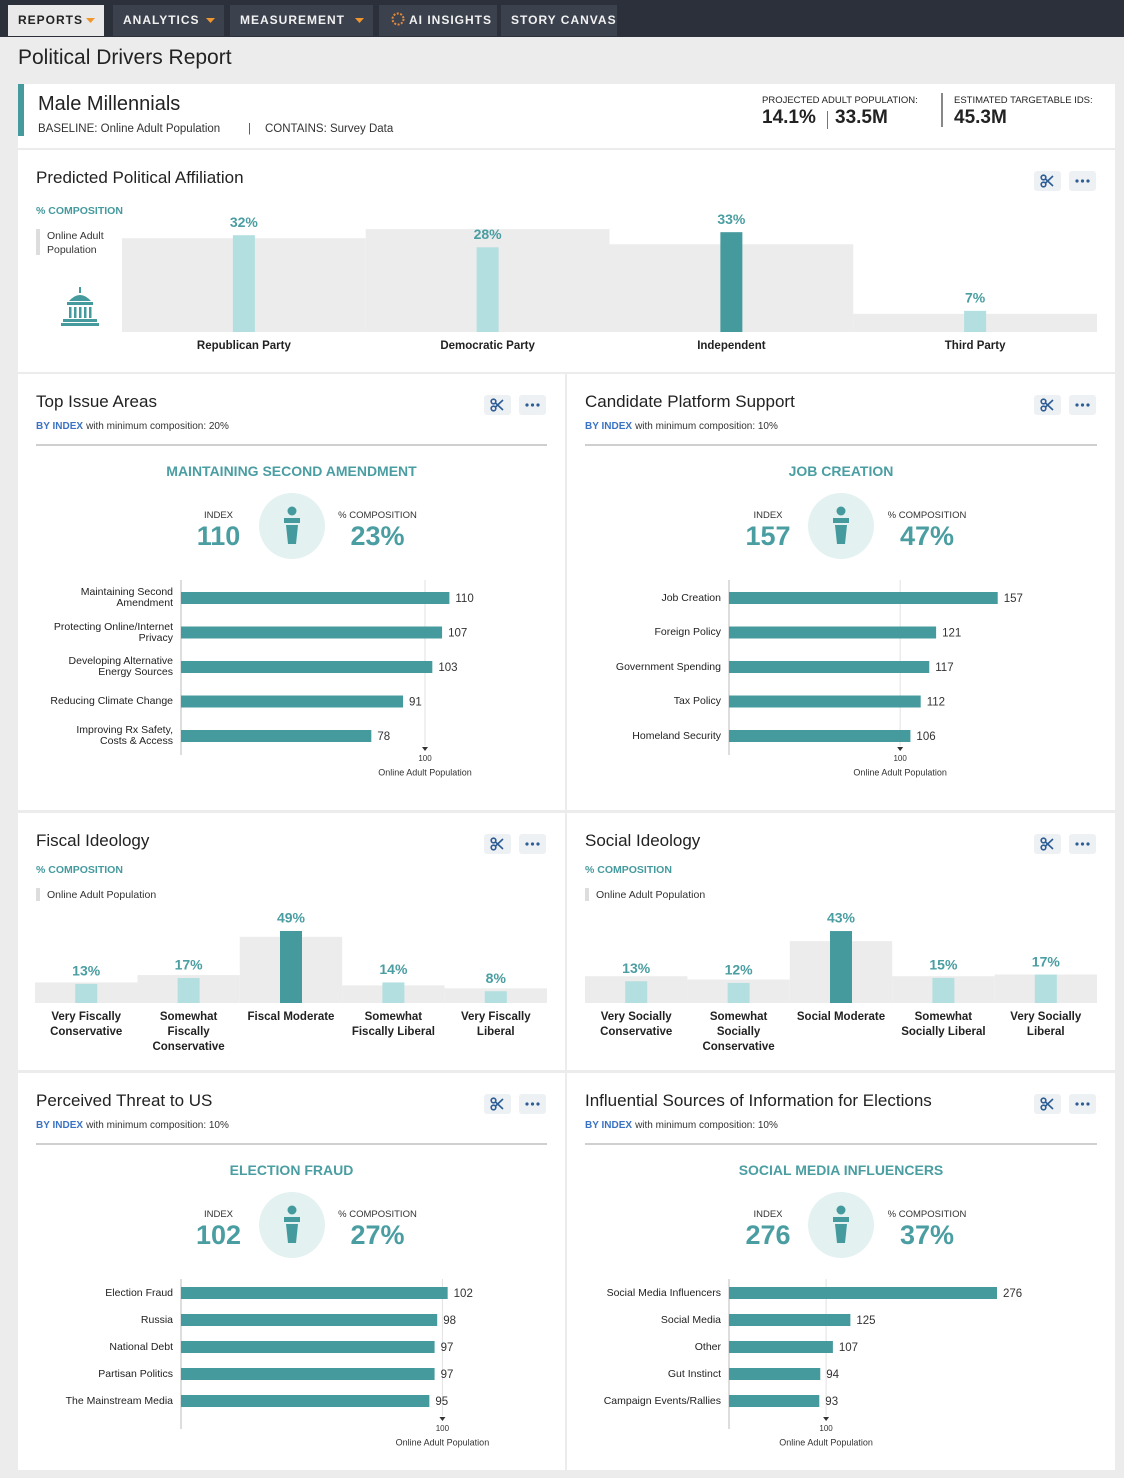 The image size is (1124, 1478). Describe the element at coordinates (398, 19) in the screenshot. I see `ai-icon` at that location.